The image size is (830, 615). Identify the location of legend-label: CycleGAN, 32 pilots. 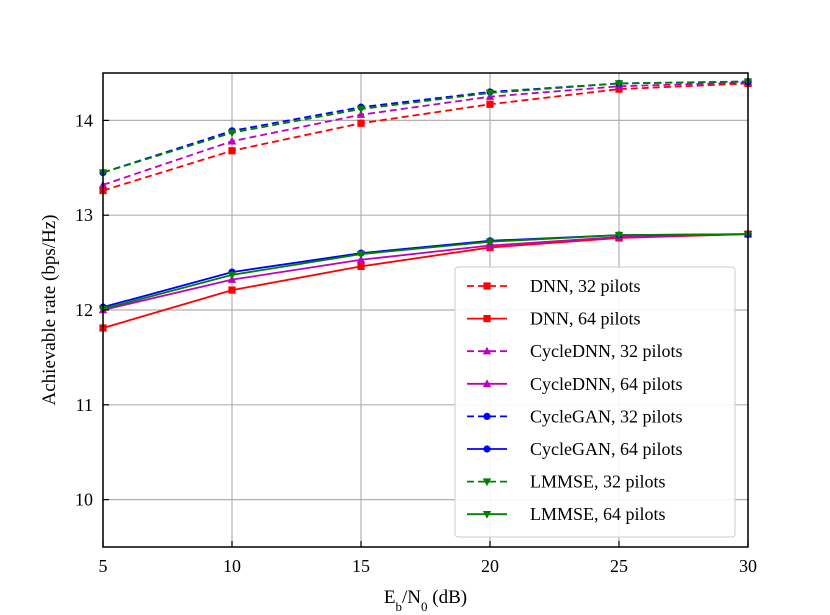
(606, 416).